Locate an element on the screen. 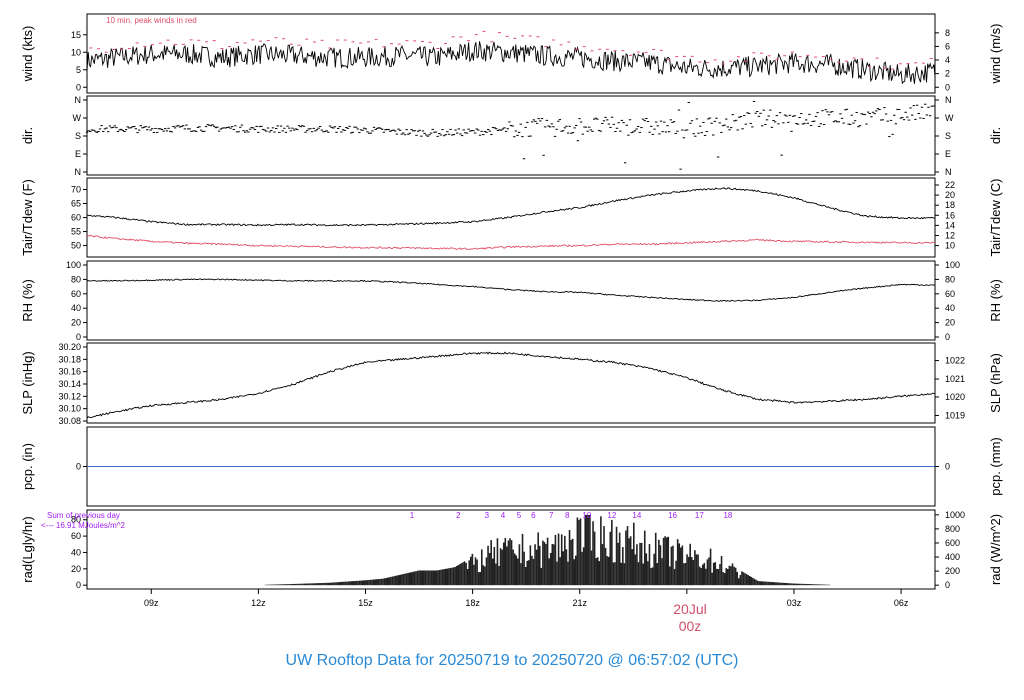  right-tick-label: 100 is located at coordinates (952, 265).